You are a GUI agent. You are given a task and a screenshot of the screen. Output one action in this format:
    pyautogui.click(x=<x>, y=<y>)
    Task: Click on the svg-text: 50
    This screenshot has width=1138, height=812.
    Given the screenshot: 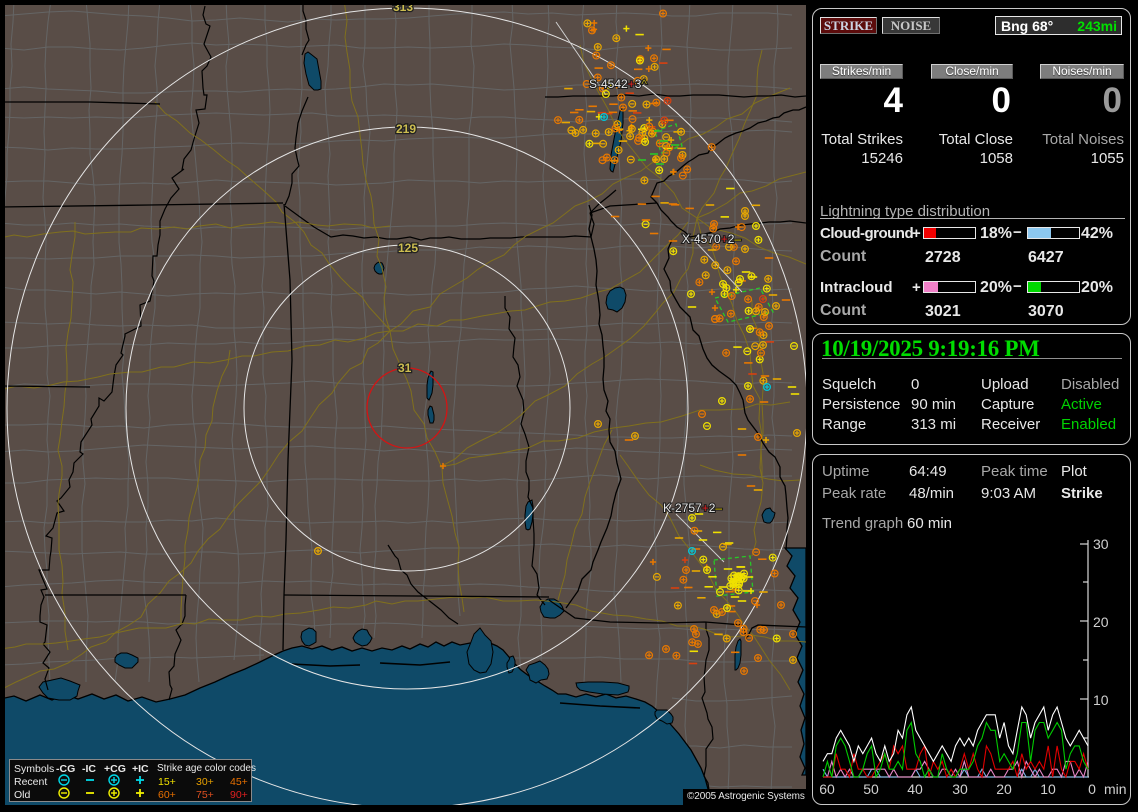 What is the action you would take?
    pyautogui.click(x=871, y=789)
    